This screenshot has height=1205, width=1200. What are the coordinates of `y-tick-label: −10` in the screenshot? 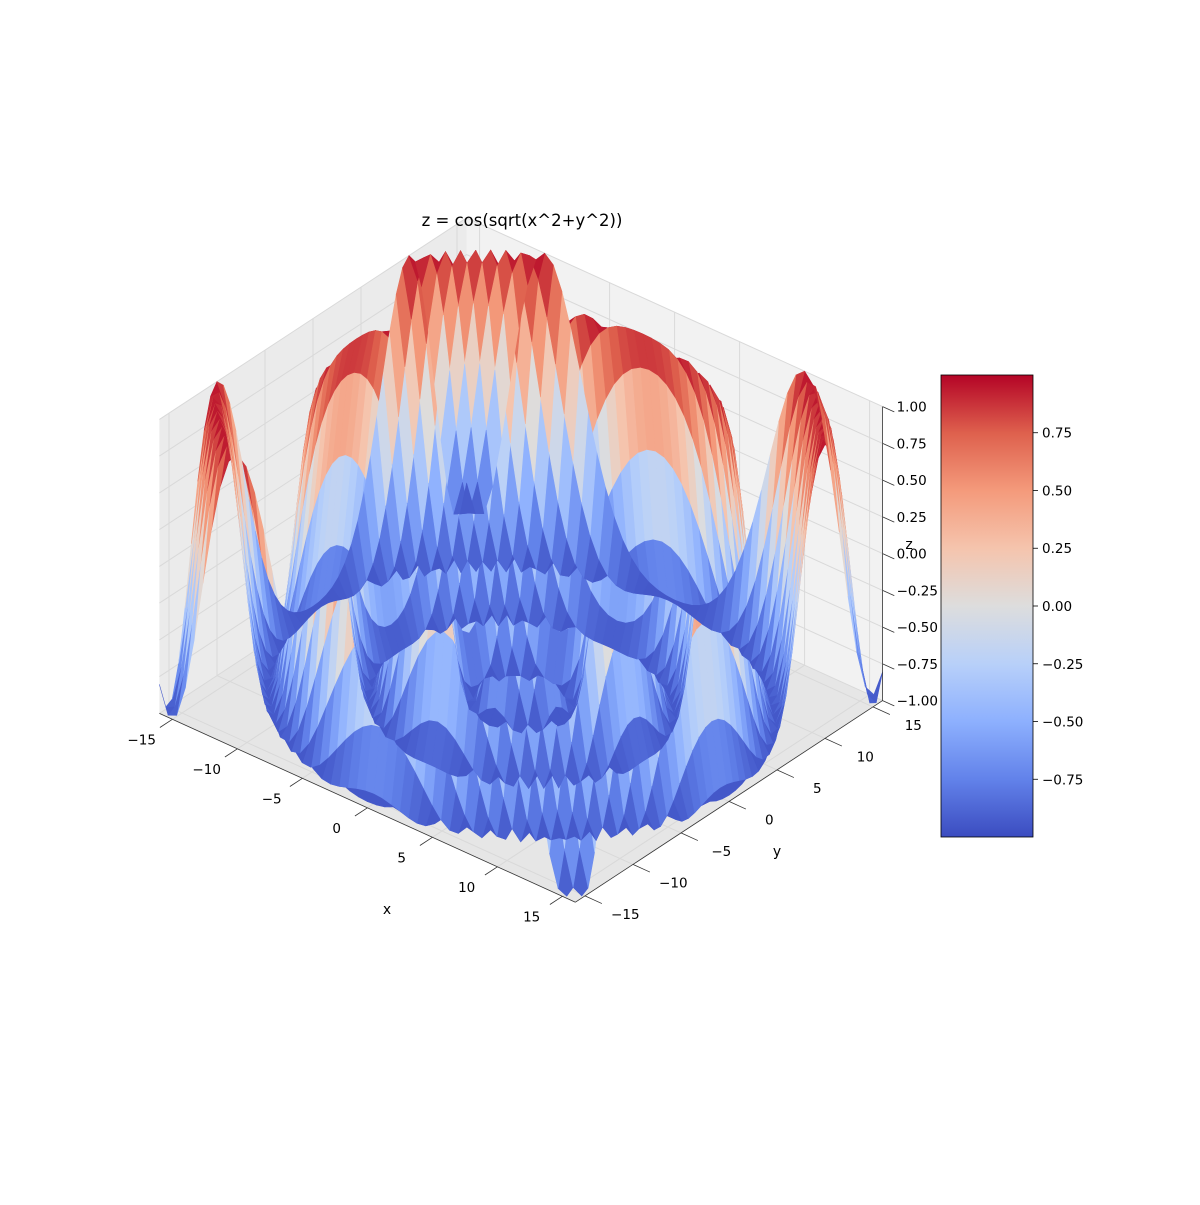 It's located at (673, 884).